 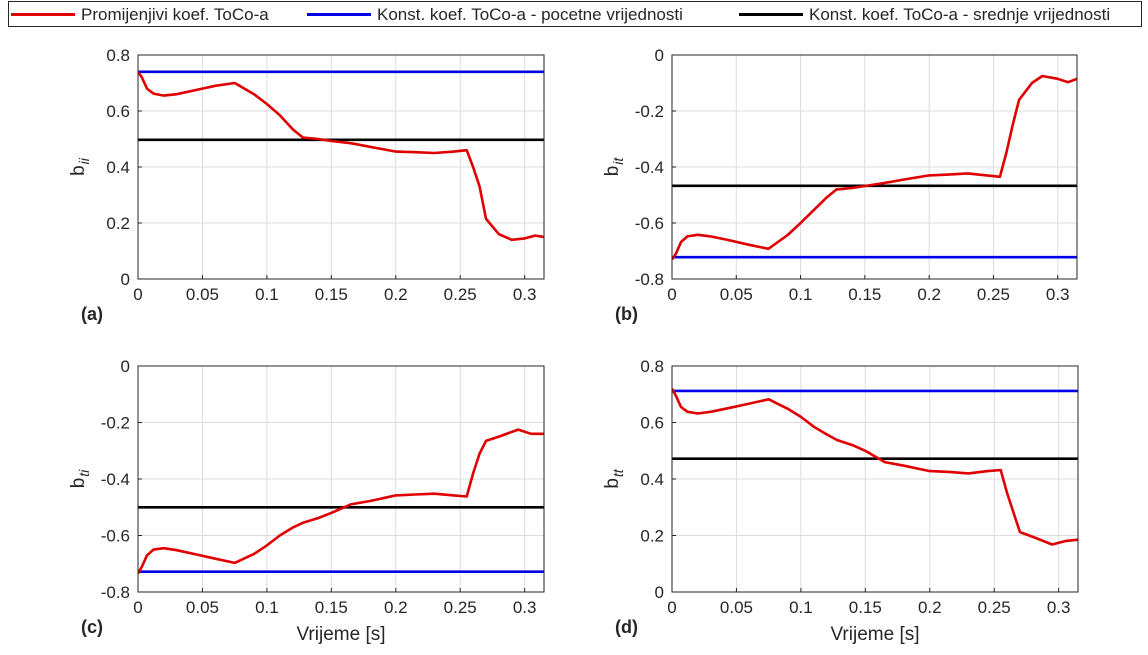 I want to click on y-axis-label: bii, so click(x=80, y=166).